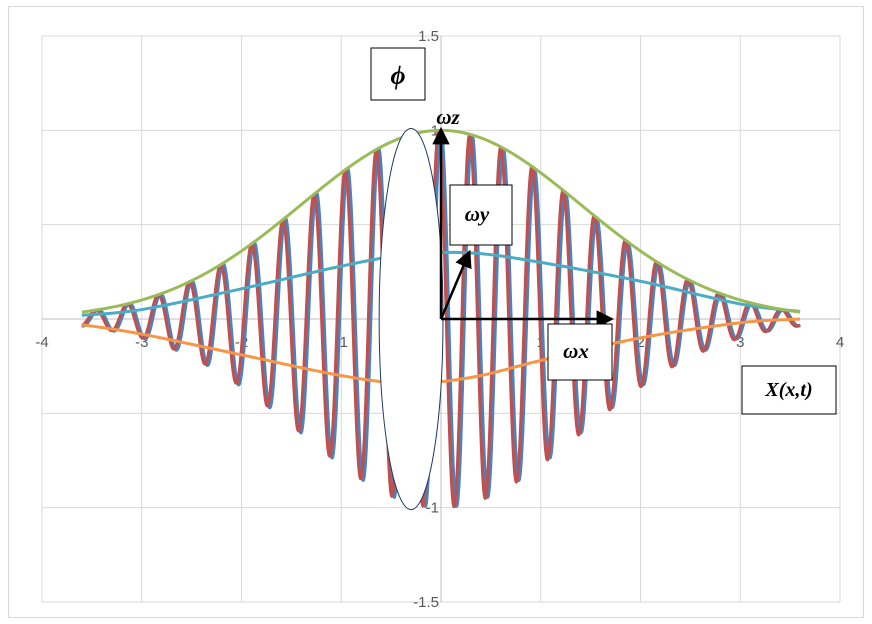 The height and width of the screenshot is (624, 872). Describe the element at coordinates (455, 284) in the screenshot. I see `omega-y-arrow` at that location.